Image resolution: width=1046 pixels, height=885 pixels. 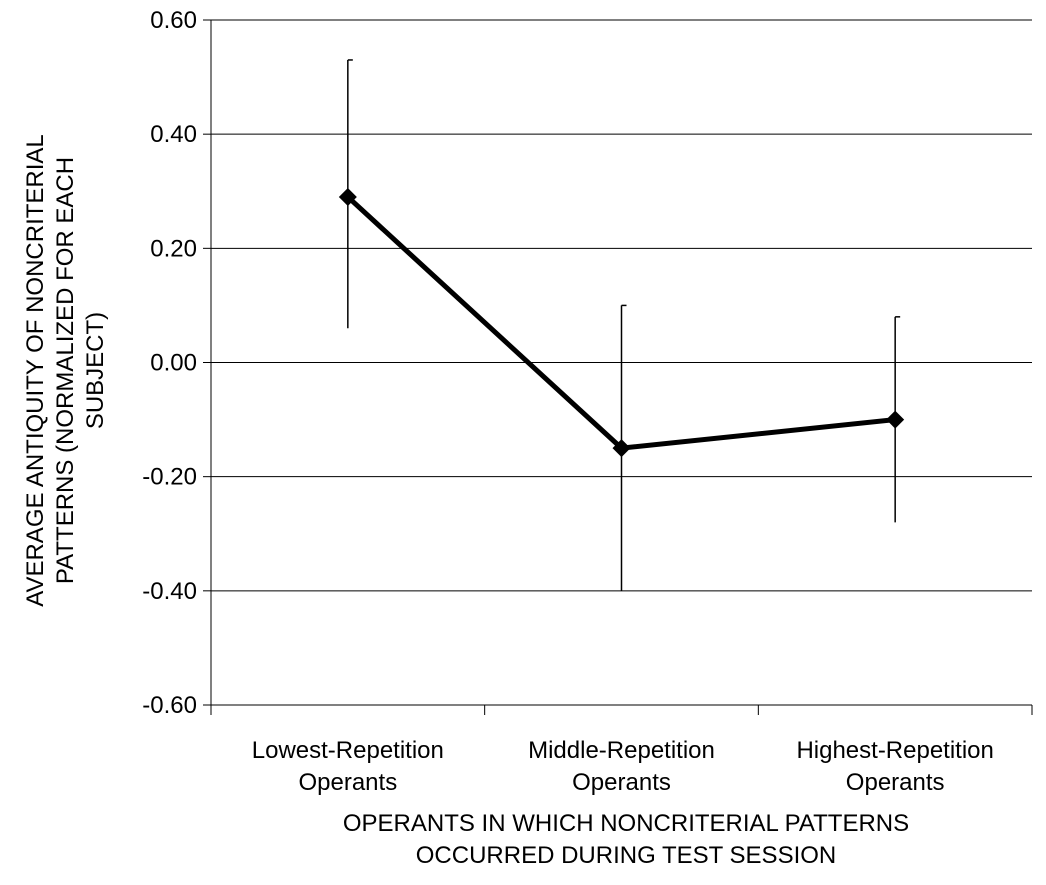 What do you see at coordinates (173, 363) in the screenshot?
I see `y-tick-label: 0.00` at bounding box center [173, 363].